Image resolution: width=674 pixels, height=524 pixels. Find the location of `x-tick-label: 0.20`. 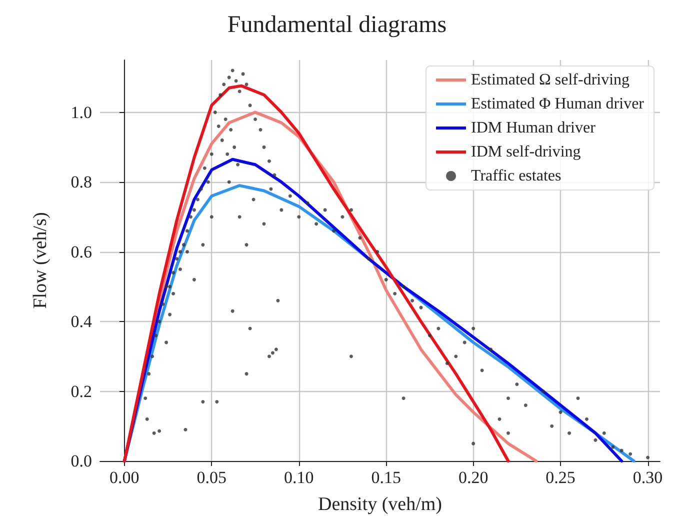

x-tick-label: 0.20 is located at coordinates (473, 477).